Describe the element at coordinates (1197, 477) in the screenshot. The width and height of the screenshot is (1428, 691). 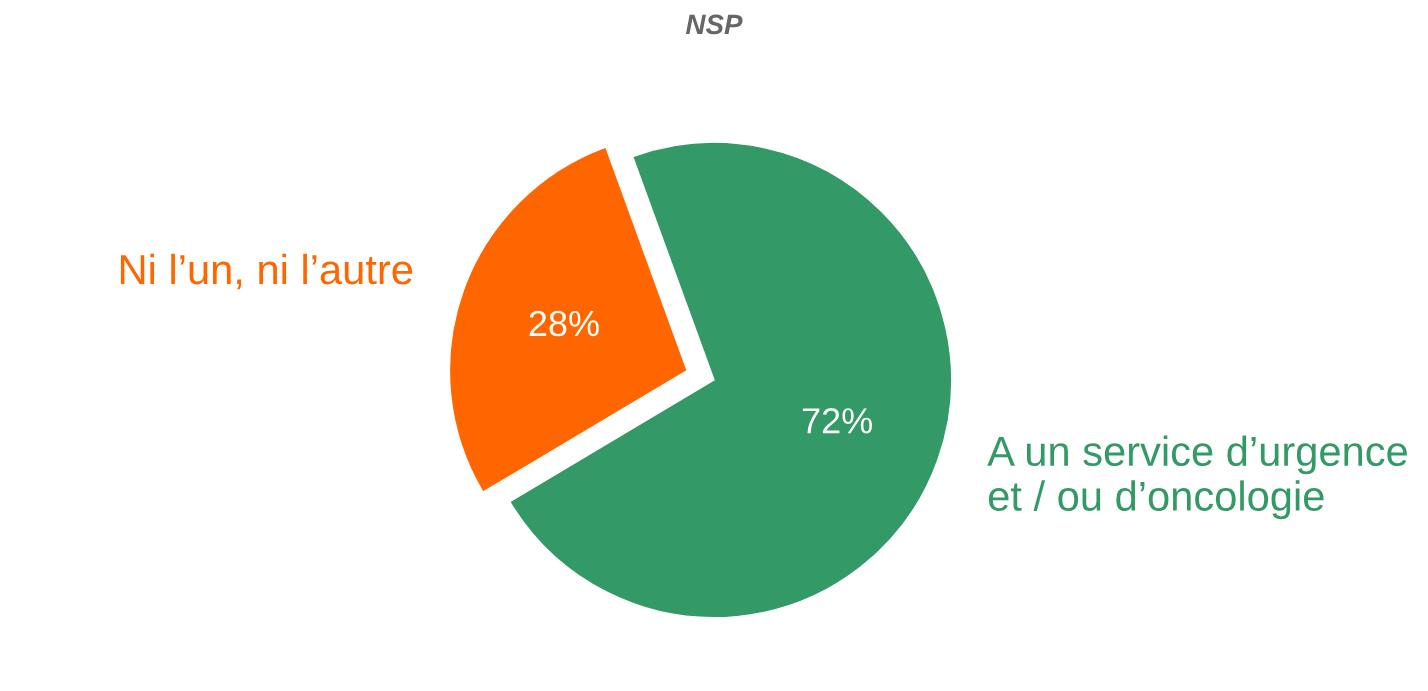
I see `slice-label: A un service d’urgence et / ou d’oncologie` at that location.